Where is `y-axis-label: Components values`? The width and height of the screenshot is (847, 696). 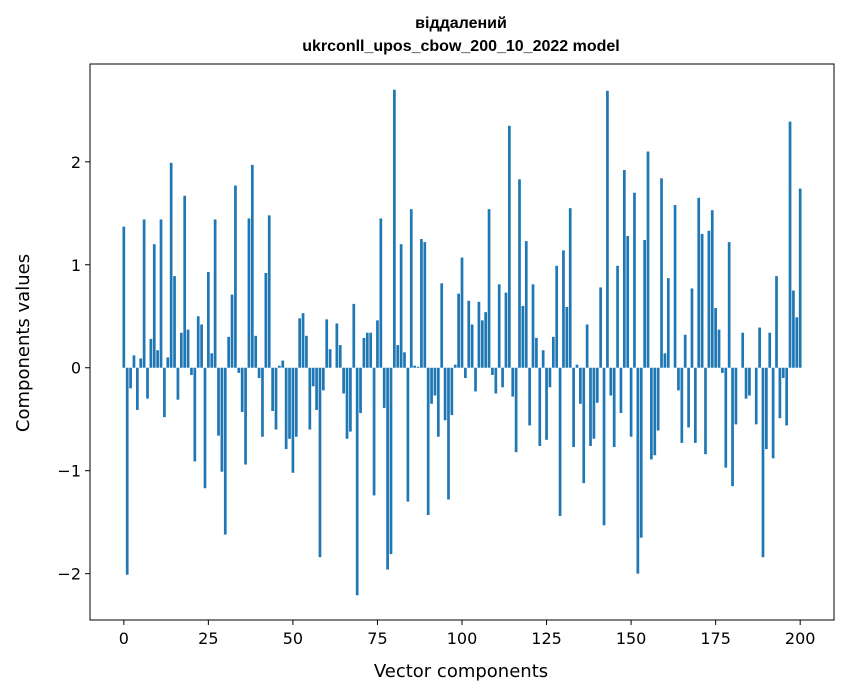 y-axis-label: Components values is located at coordinates (23, 343).